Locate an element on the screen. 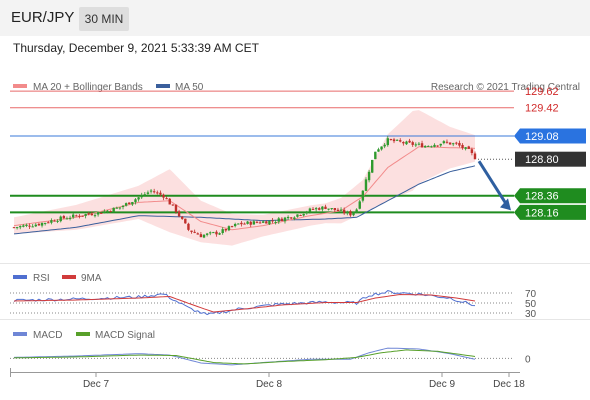 The image size is (590, 400). macd-signal-legend-label: MACD Signal is located at coordinates (125, 335).